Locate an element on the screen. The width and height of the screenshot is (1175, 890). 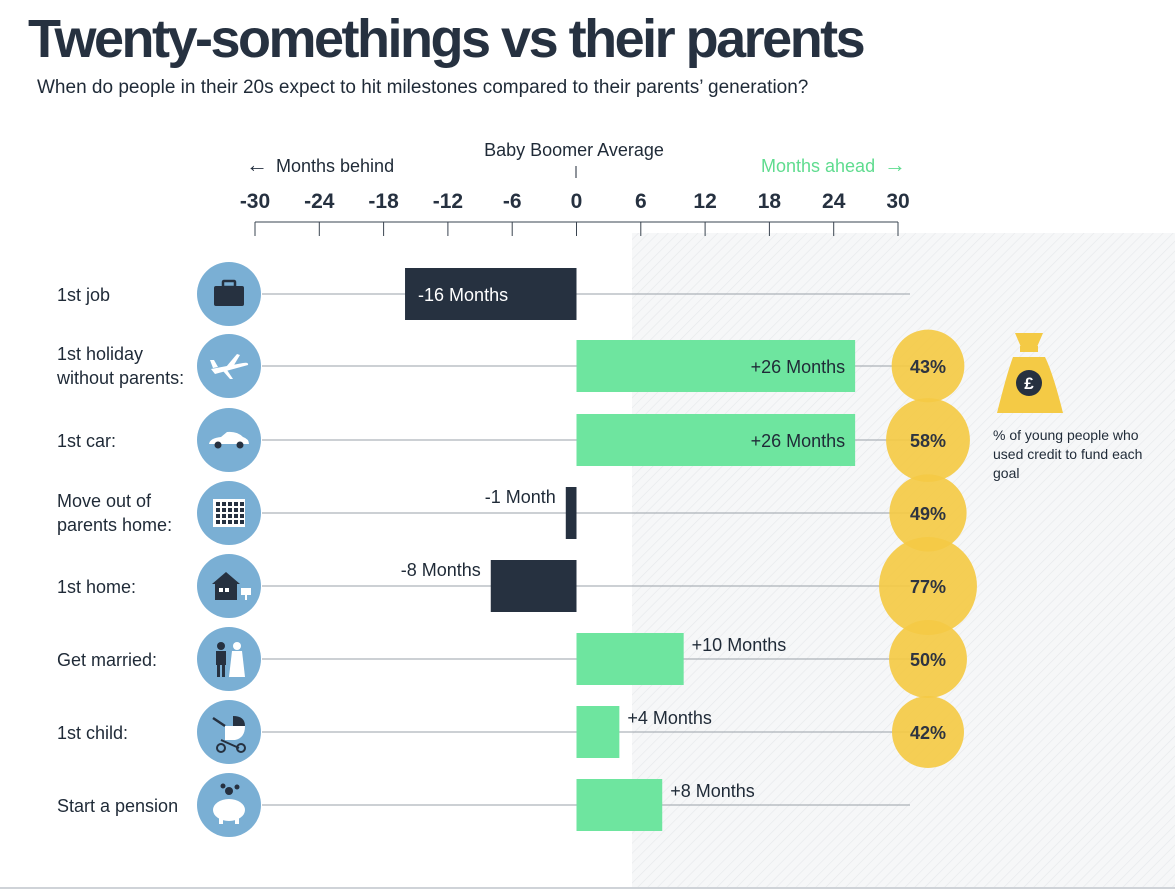
category-label: Move out of parents home: is located at coordinates (114, 513).